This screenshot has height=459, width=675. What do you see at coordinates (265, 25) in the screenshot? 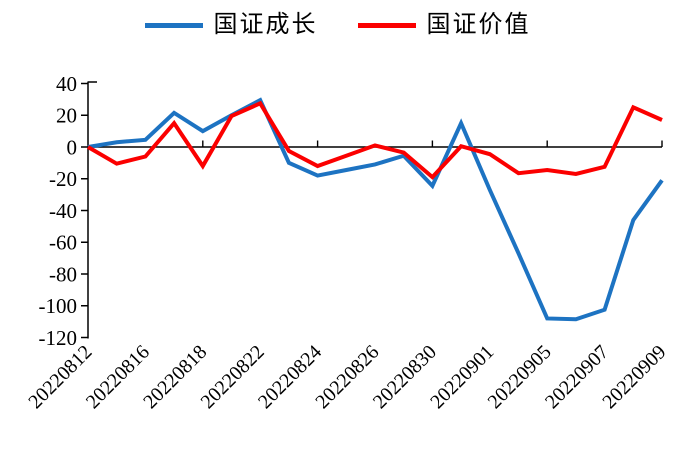
I see `legend-label-growth-index: 国证成长` at bounding box center [265, 25].